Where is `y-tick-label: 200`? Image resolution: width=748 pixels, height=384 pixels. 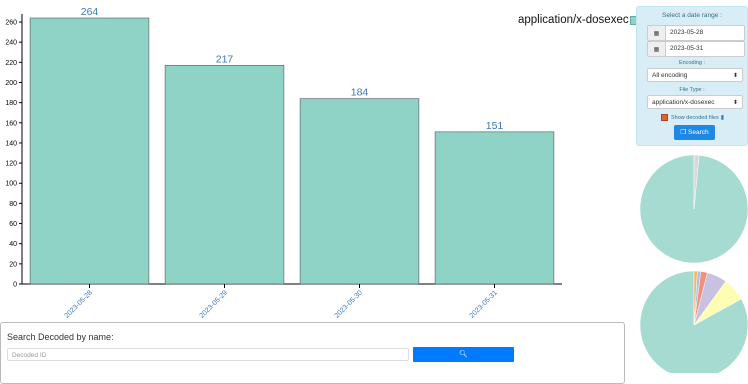
y-tick-label: 200 is located at coordinates (11, 83).